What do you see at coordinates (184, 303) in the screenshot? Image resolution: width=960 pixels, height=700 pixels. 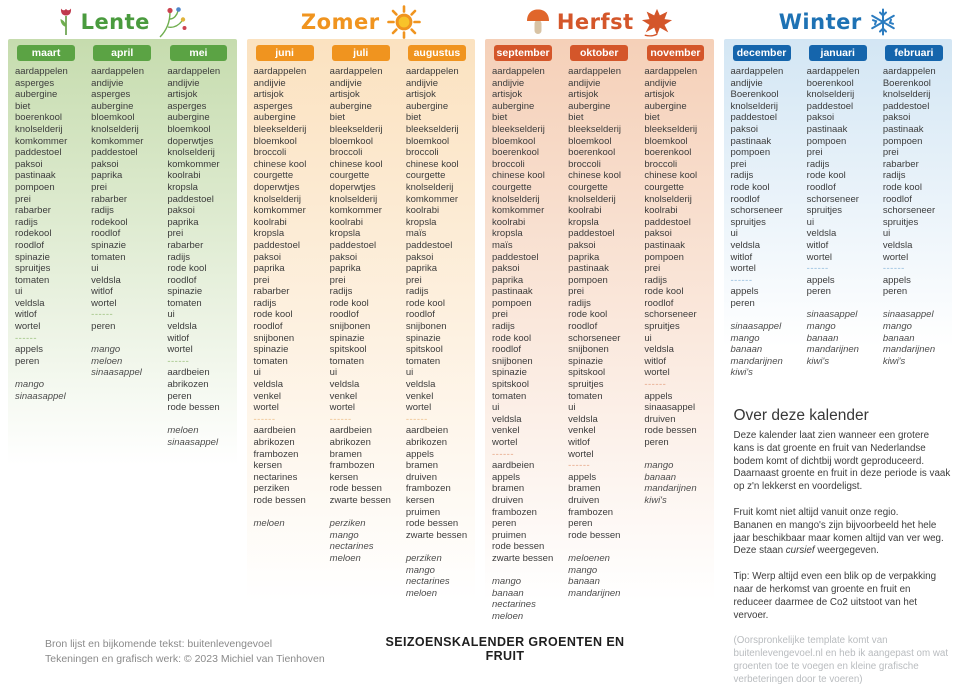 I see `vegetable-item: tomaten` at bounding box center [184, 303].